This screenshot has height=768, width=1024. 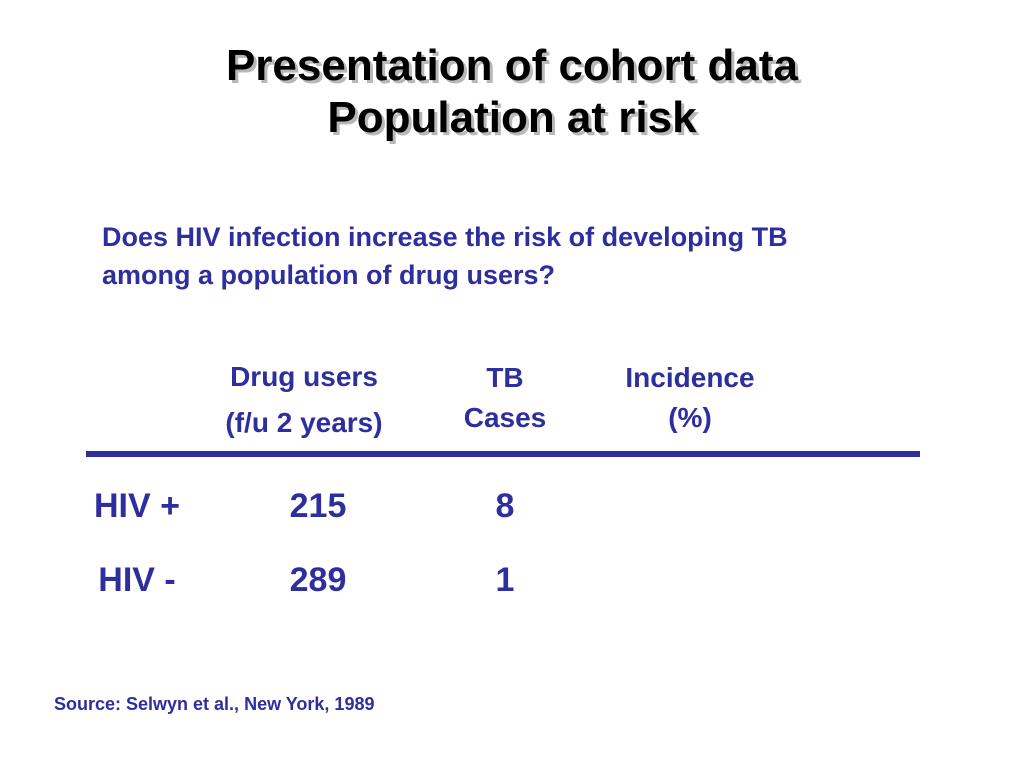 I want to click on source-citation: Source: Selwyn et al., New York, 1989, so click(x=214, y=704).